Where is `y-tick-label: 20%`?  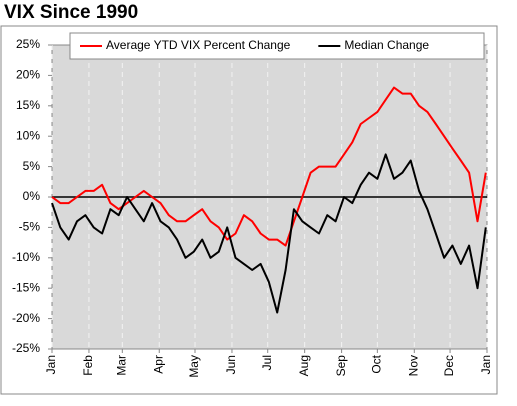 y-tick-label: 20% is located at coordinates (28, 75).